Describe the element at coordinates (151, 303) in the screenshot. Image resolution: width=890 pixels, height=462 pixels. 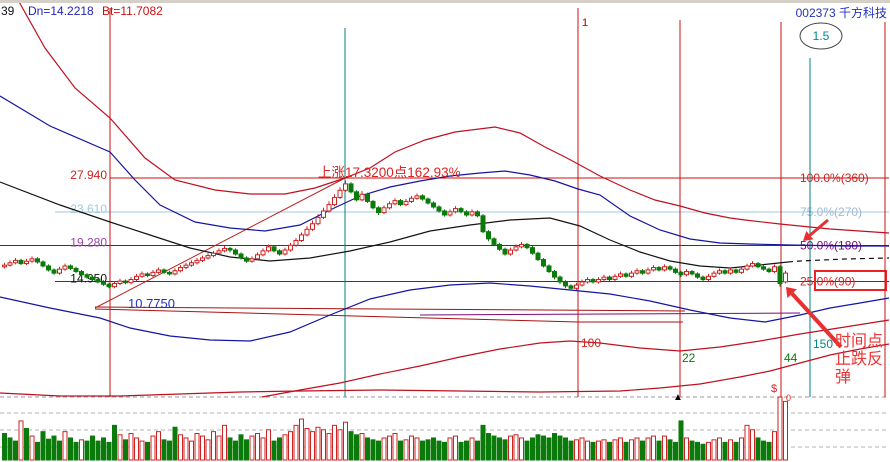
I see `price-level-label-low: 10.7750` at that location.